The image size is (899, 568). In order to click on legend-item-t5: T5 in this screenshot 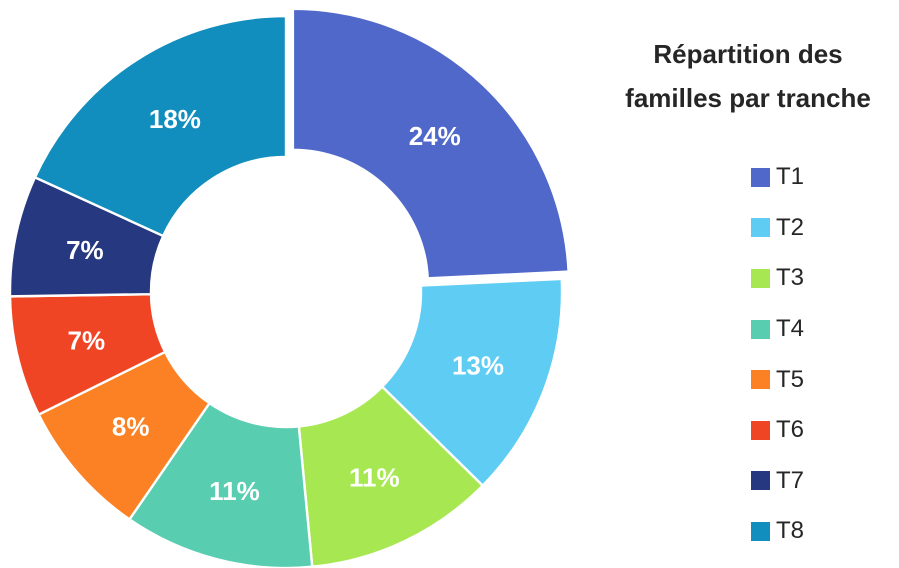, I will do `click(777, 379)`.